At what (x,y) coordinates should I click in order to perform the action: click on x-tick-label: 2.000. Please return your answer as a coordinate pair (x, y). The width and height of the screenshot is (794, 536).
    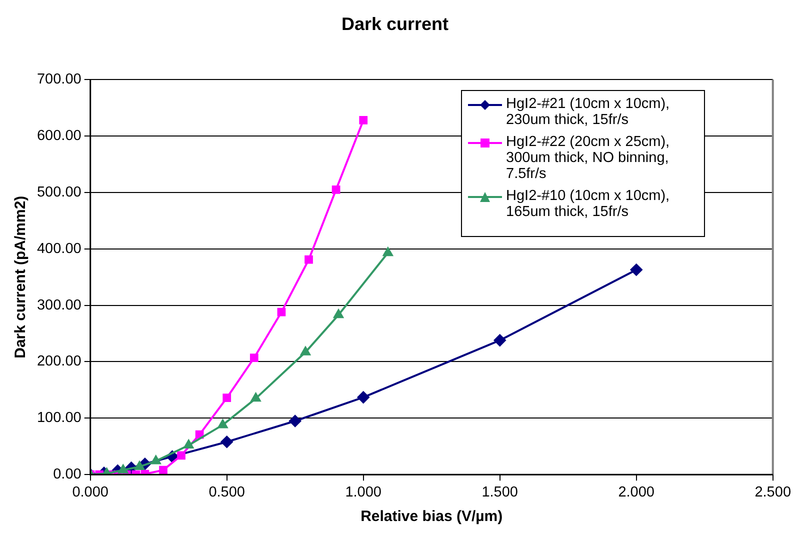
    Looking at the image, I should click on (636, 492).